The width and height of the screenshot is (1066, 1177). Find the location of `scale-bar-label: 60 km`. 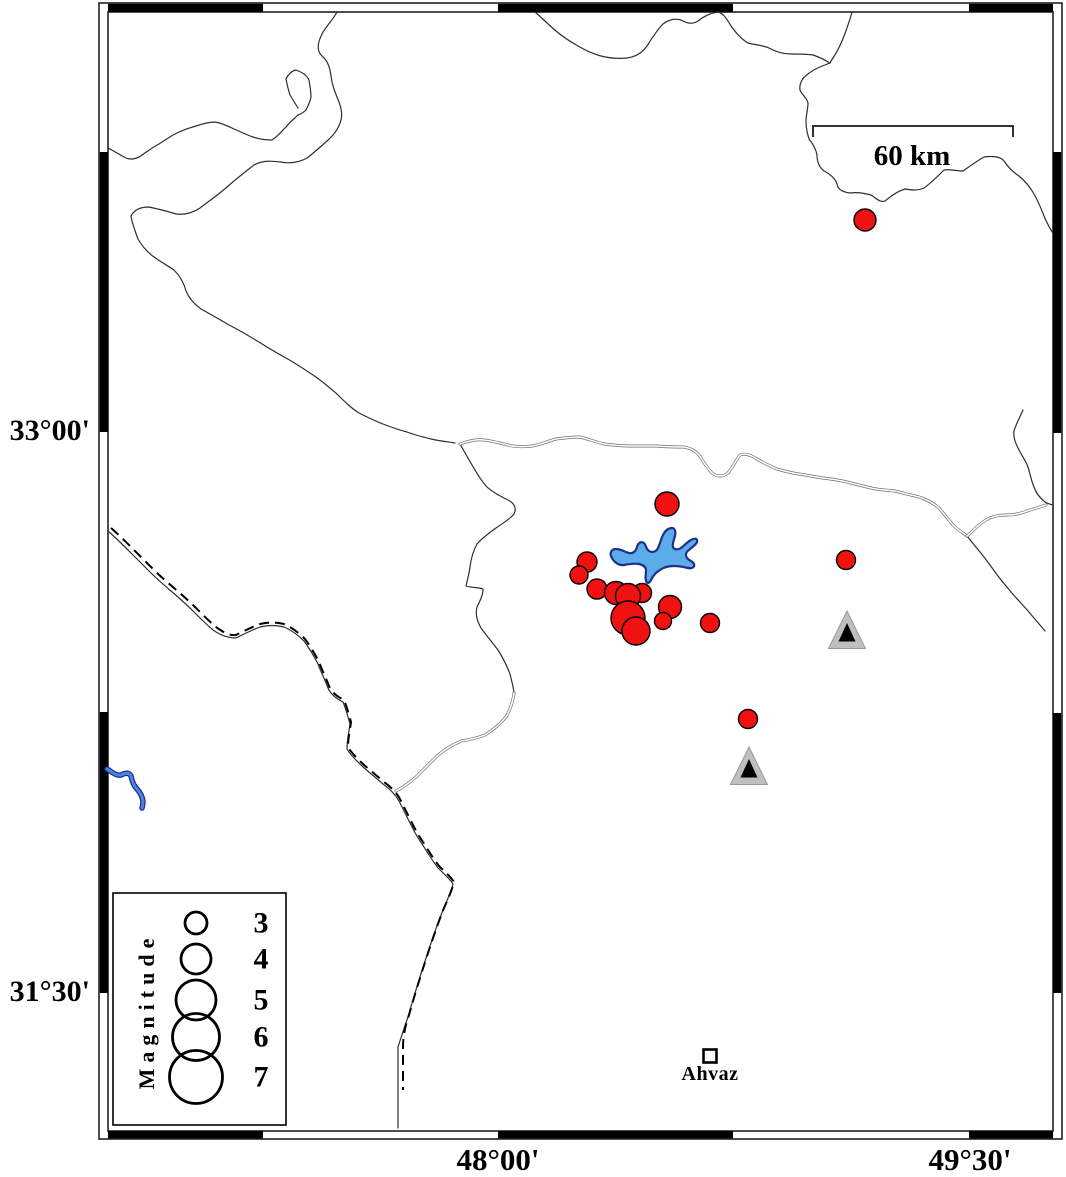

scale-bar-label: 60 km is located at coordinates (912, 156).